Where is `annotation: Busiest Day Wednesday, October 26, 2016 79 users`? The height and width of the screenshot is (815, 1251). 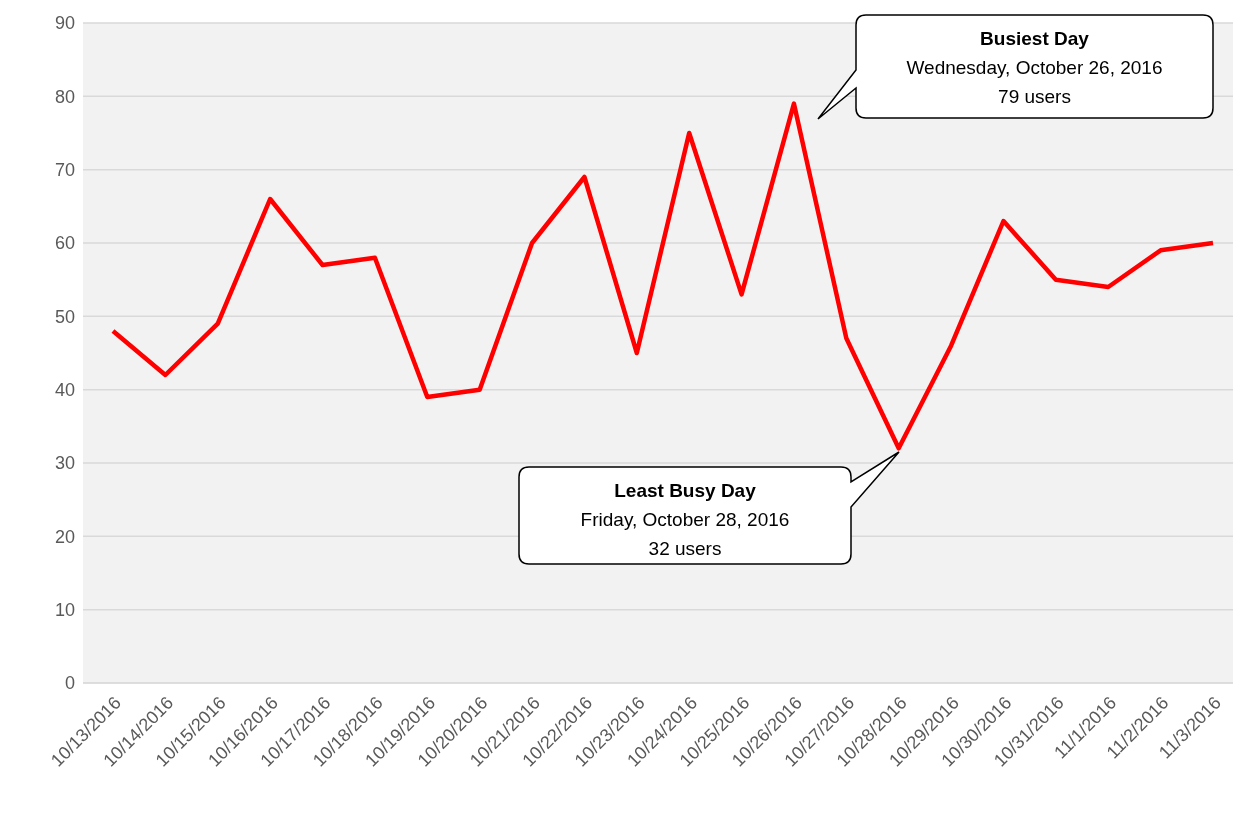 annotation: Busiest Day Wednesday, October 26, 2016 79 users is located at coordinates (1034, 67).